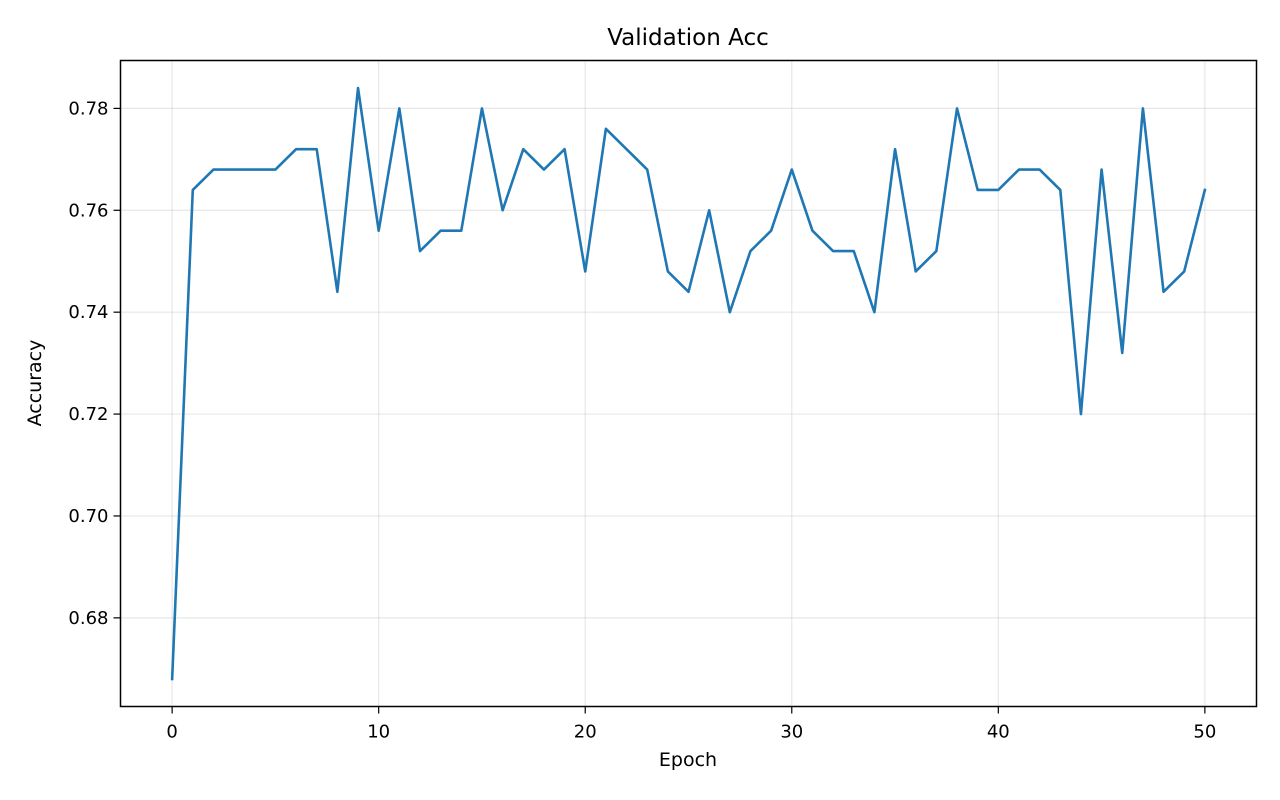 This screenshot has height=800, width=1280. Describe the element at coordinates (791, 732) in the screenshot. I see `x-tick-label: 30` at that location.